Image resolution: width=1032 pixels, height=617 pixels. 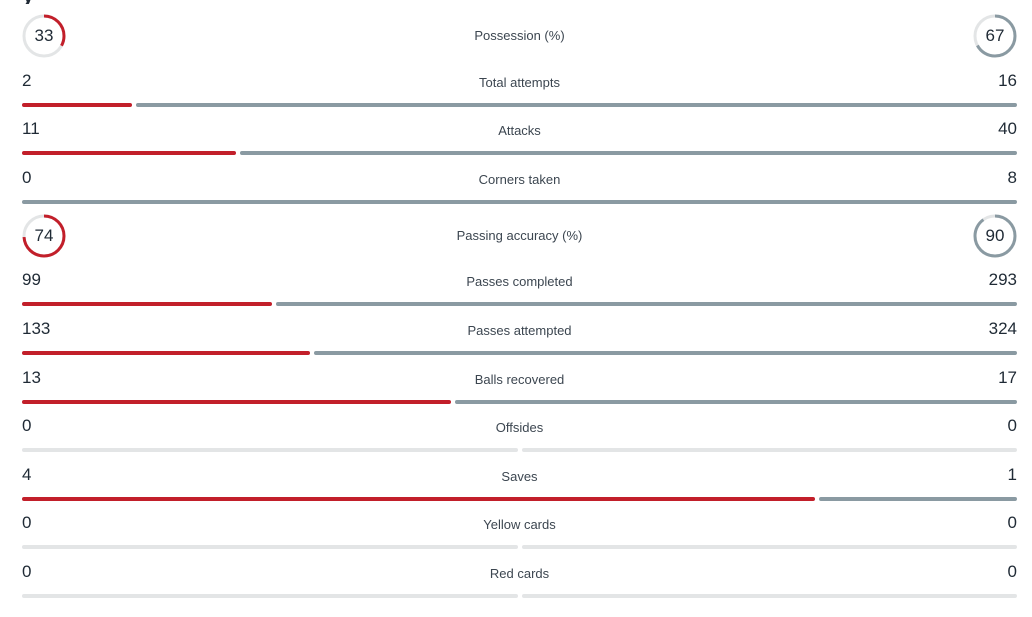 I want to click on away-value: 8, so click(x=1012, y=177).